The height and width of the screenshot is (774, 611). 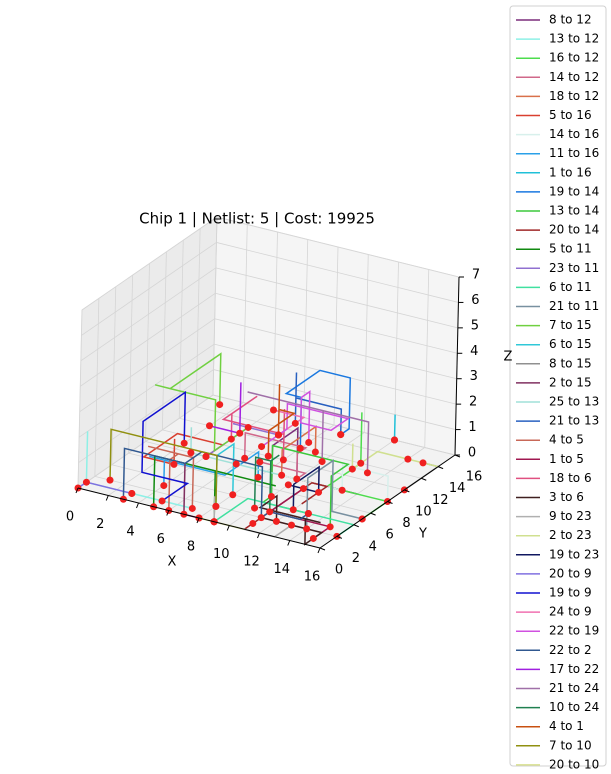 I want to click on legend-label: 13 to 12, so click(x=574, y=39).